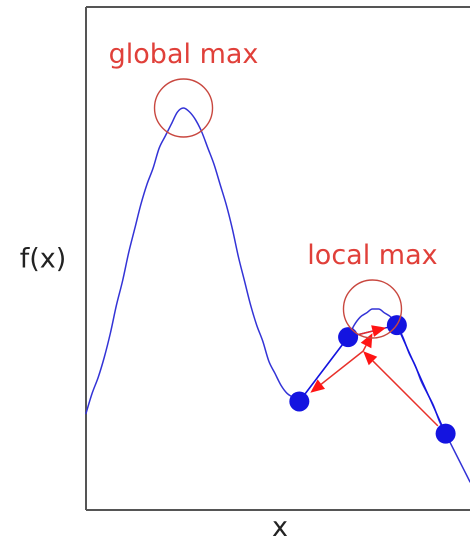  Describe the element at coordinates (43, 259) in the screenshot. I see `y-axis-title: f(x)` at that location.